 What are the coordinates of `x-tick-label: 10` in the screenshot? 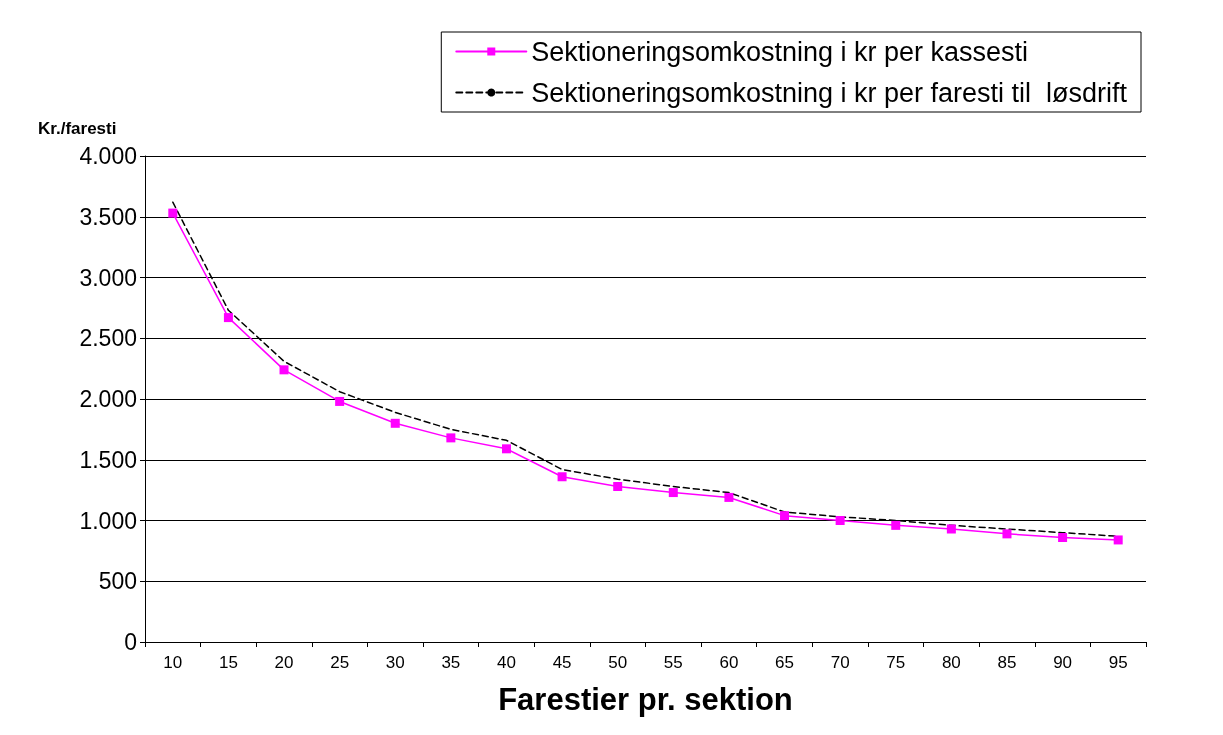 It's located at (173, 662).